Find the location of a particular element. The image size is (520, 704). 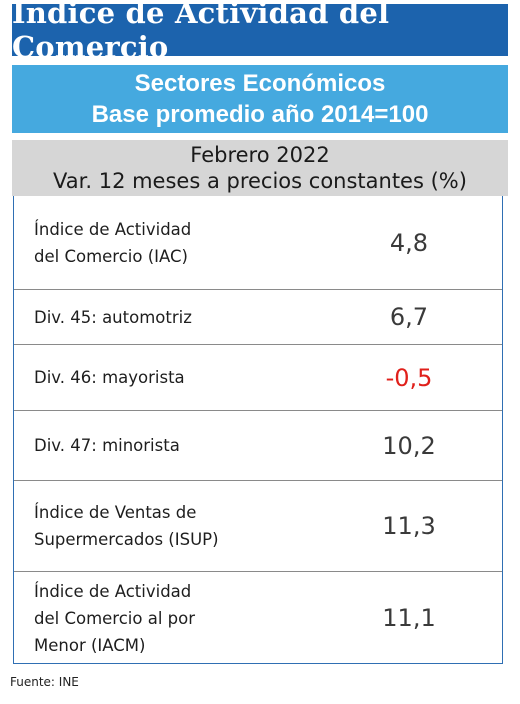

subtitle-line-1: Sectores Económicos is located at coordinates (260, 83).